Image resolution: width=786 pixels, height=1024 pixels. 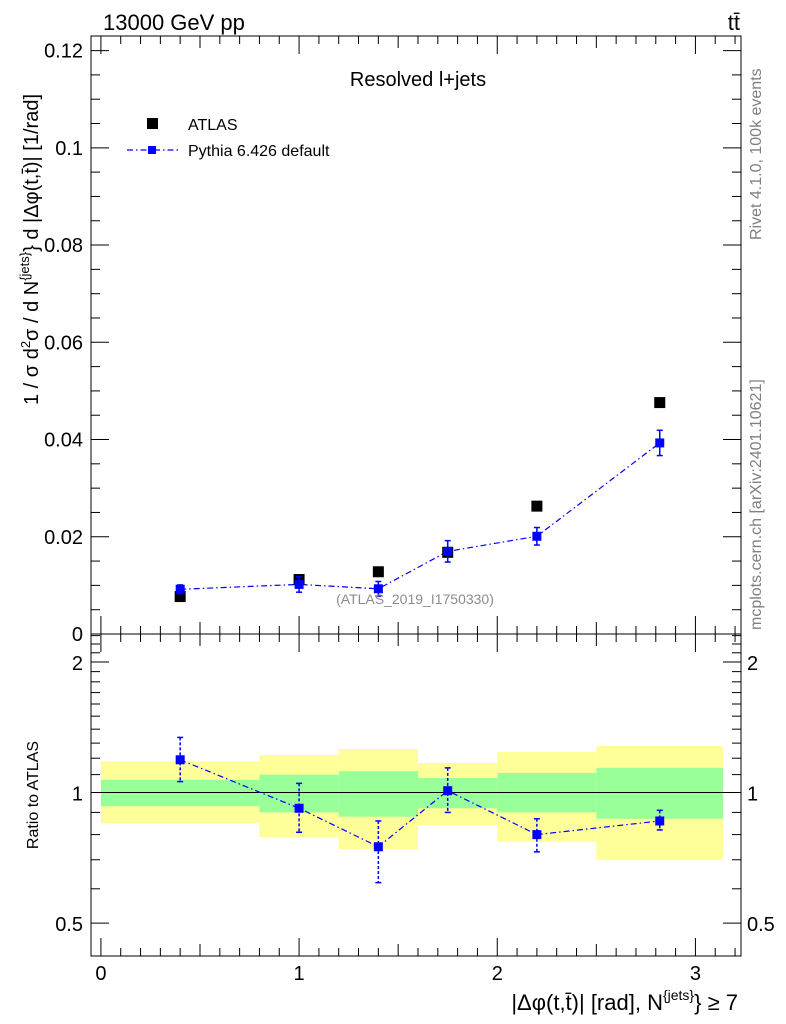 I want to click on rivet-version-label: Rivet 4.1.0, 100k events, so click(x=756, y=154).